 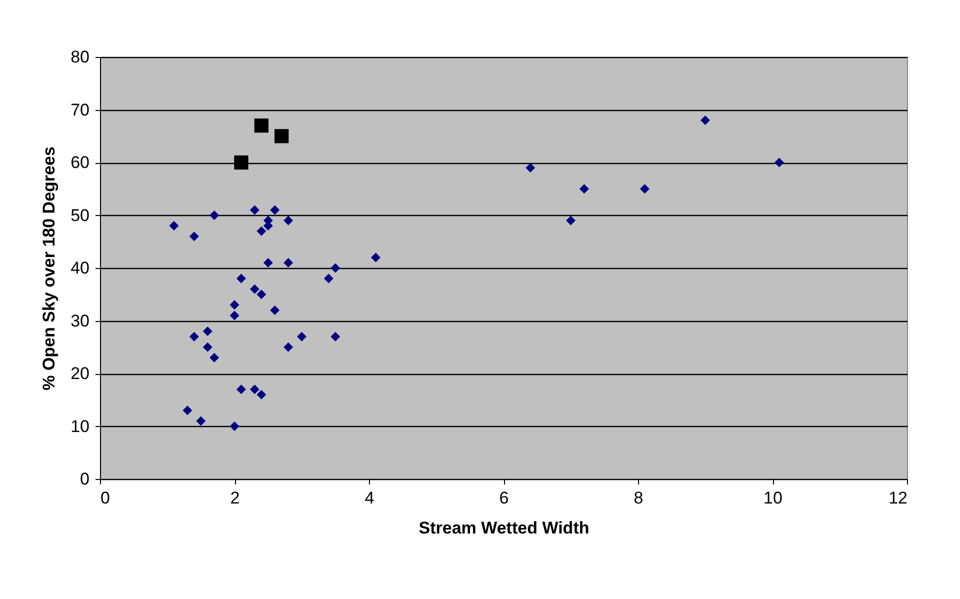 I want to click on x-tick-label: 8, so click(x=639, y=498).